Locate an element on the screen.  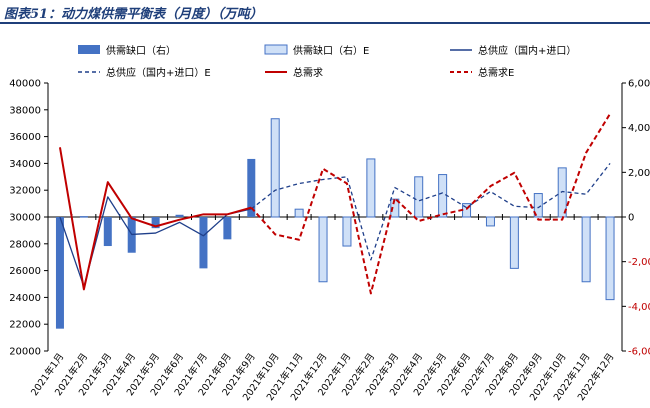
supply-line is located at coordinates (155, 242).